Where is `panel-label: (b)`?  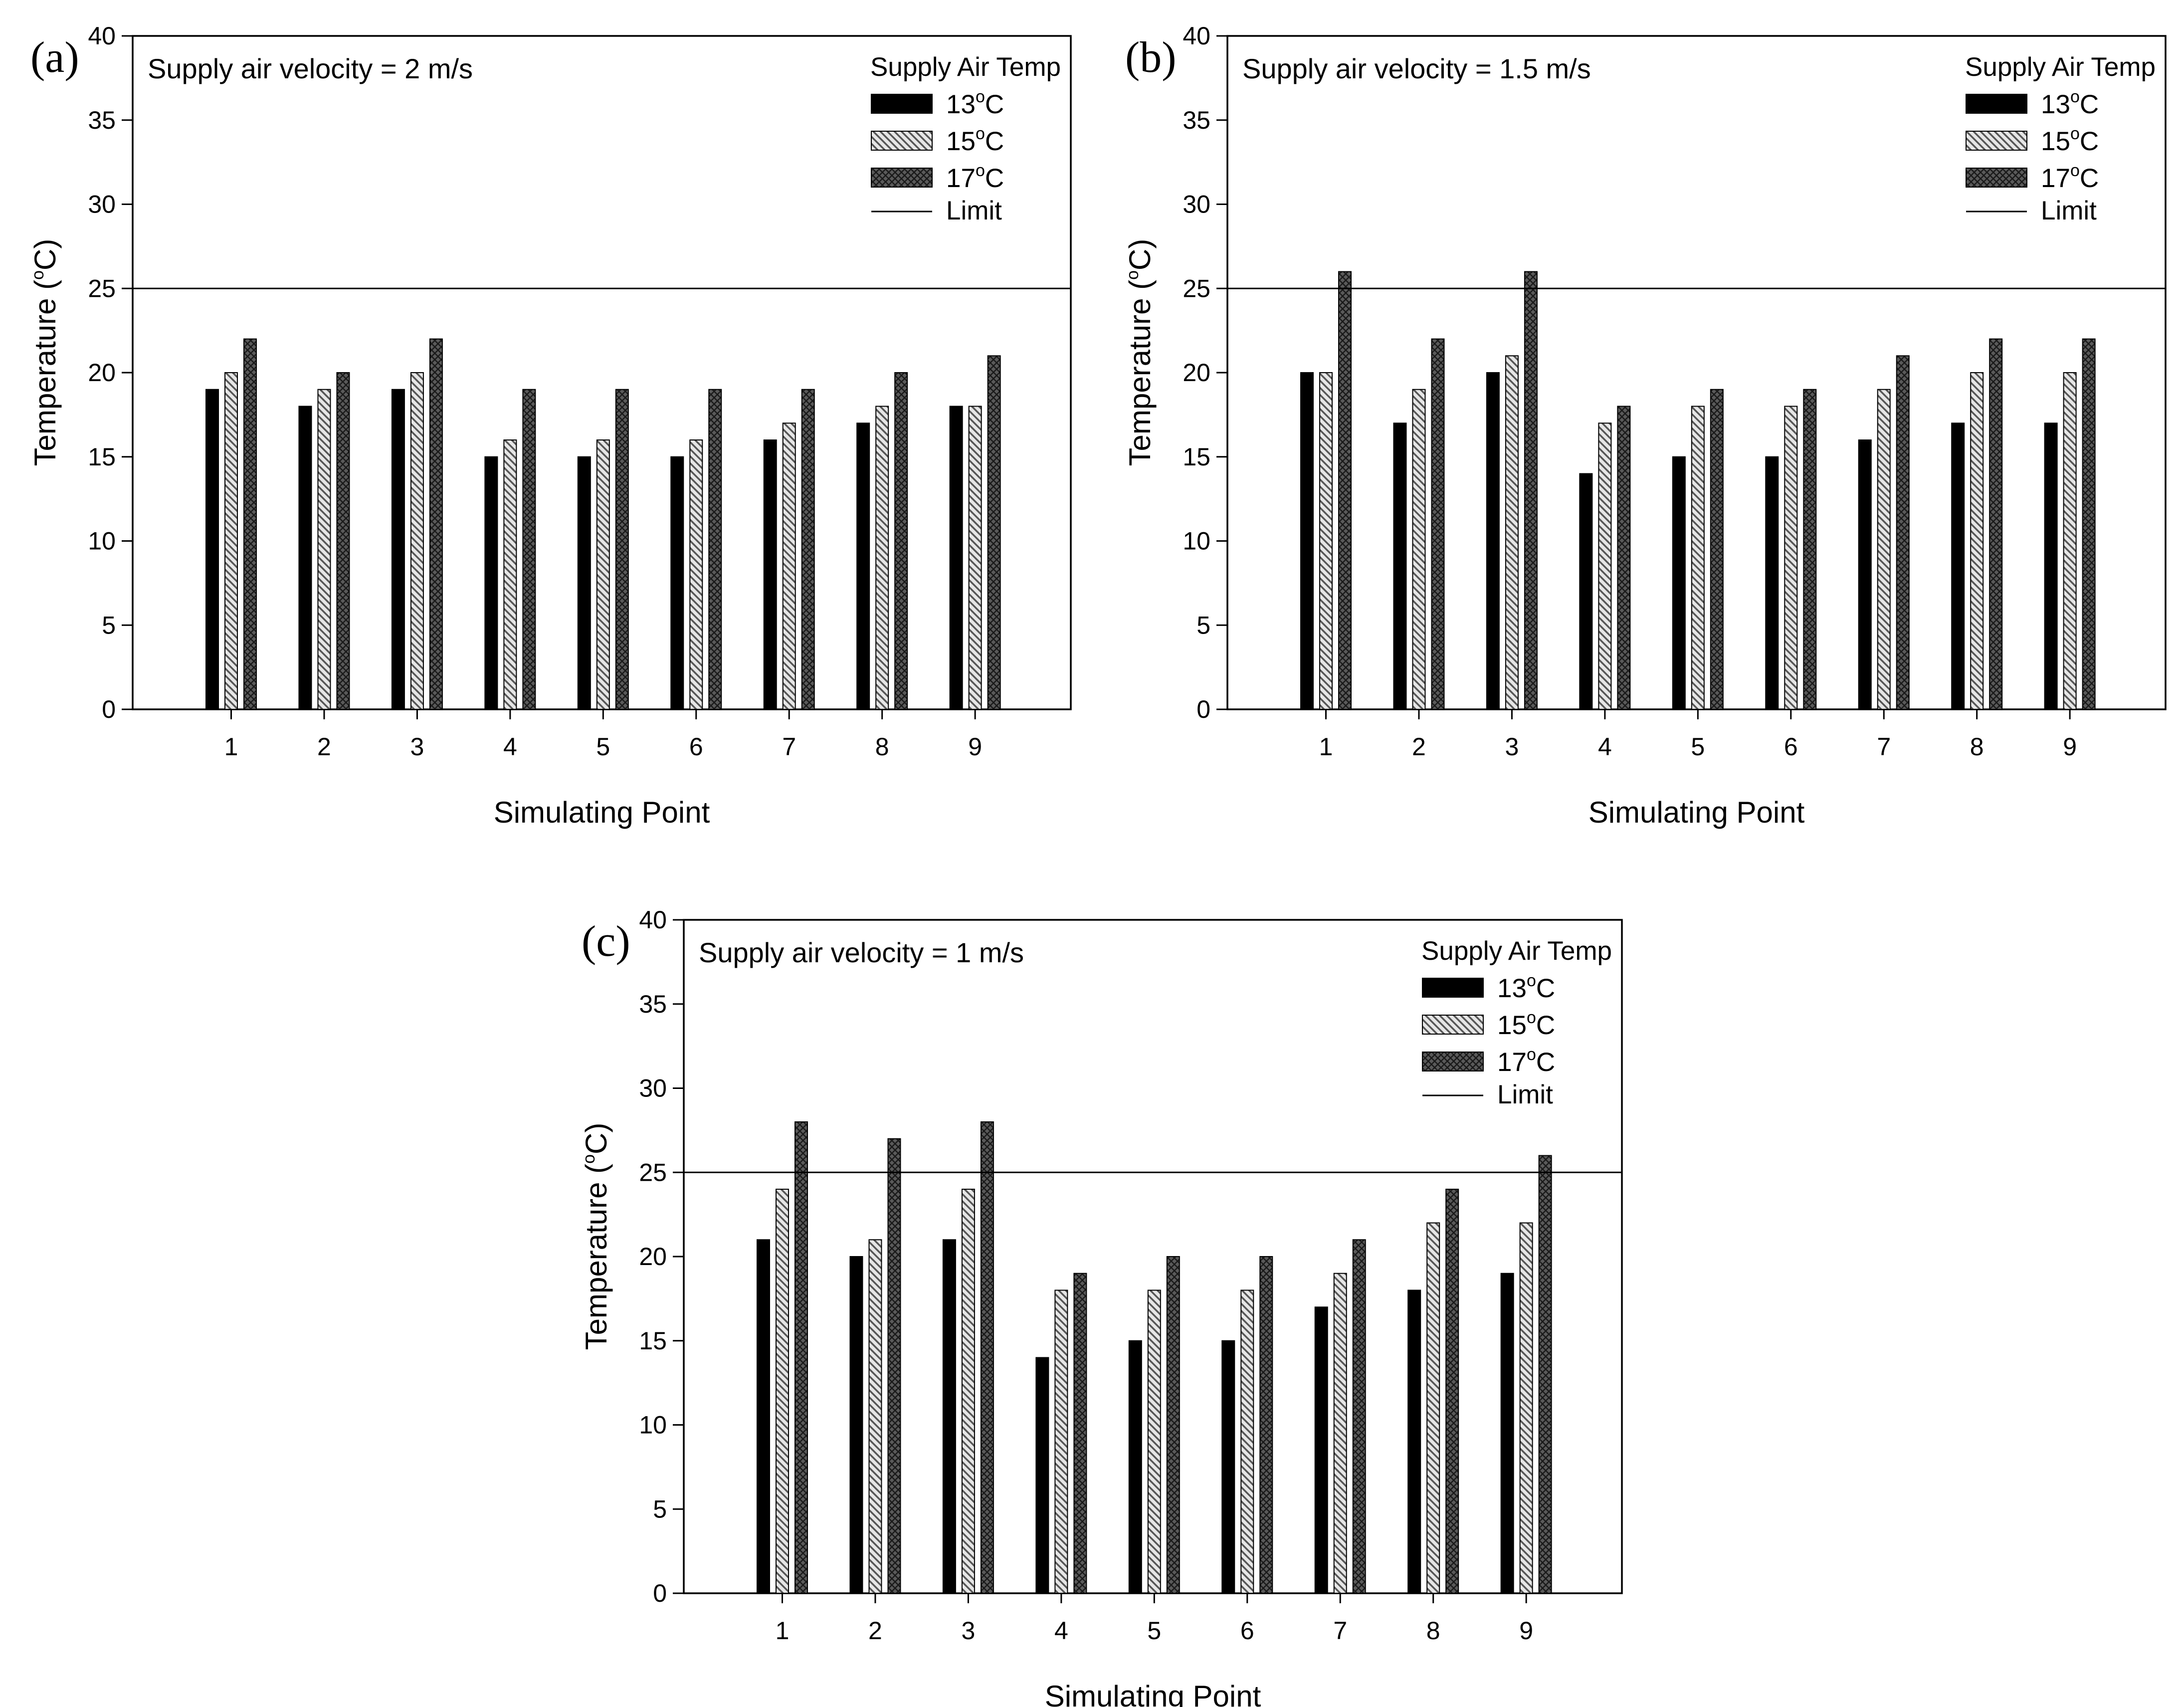 panel-label: (b) is located at coordinates (1151, 57).